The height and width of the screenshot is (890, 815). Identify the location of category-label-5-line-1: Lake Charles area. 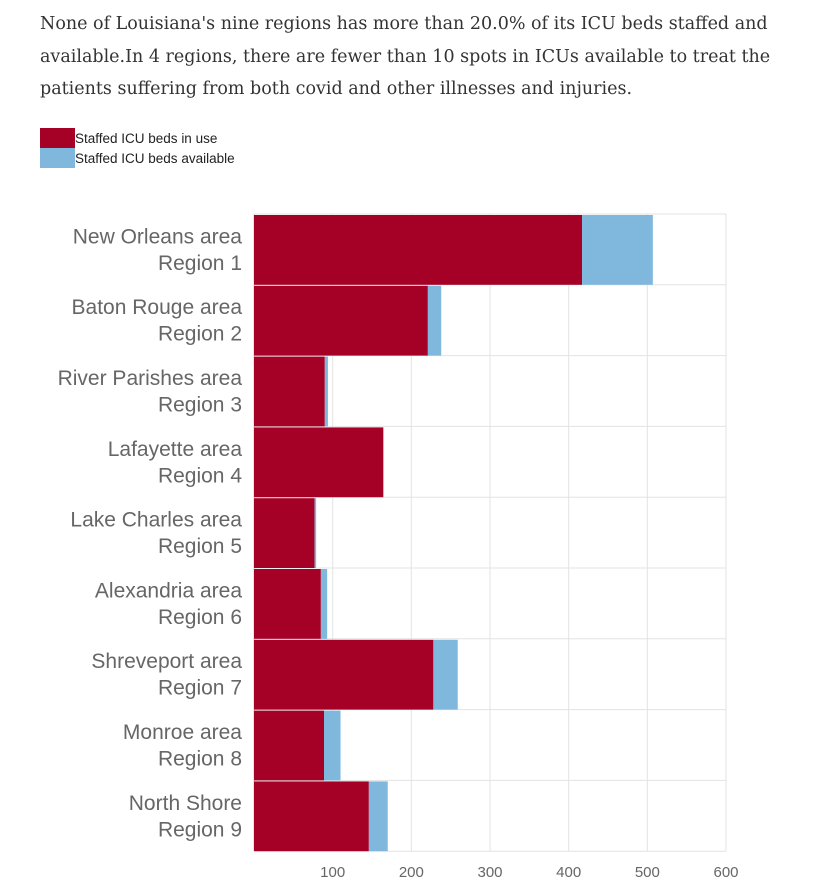
(156, 520).